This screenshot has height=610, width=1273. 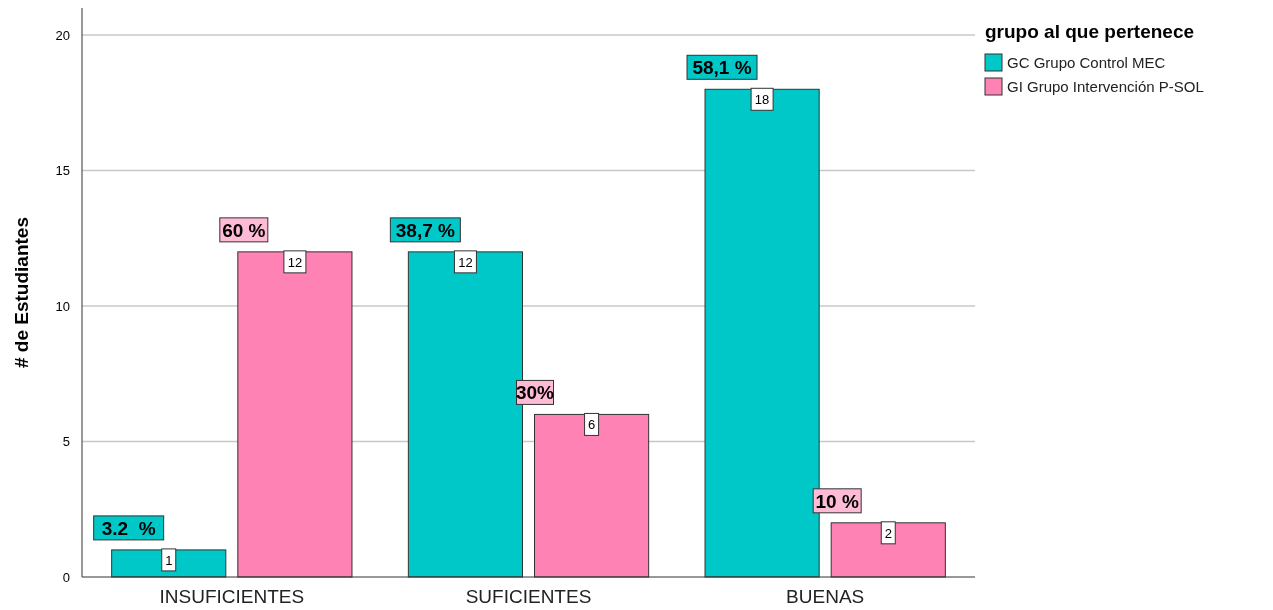 What do you see at coordinates (128, 528) in the screenshot?
I see `annotation: 3.2 %` at bounding box center [128, 528].